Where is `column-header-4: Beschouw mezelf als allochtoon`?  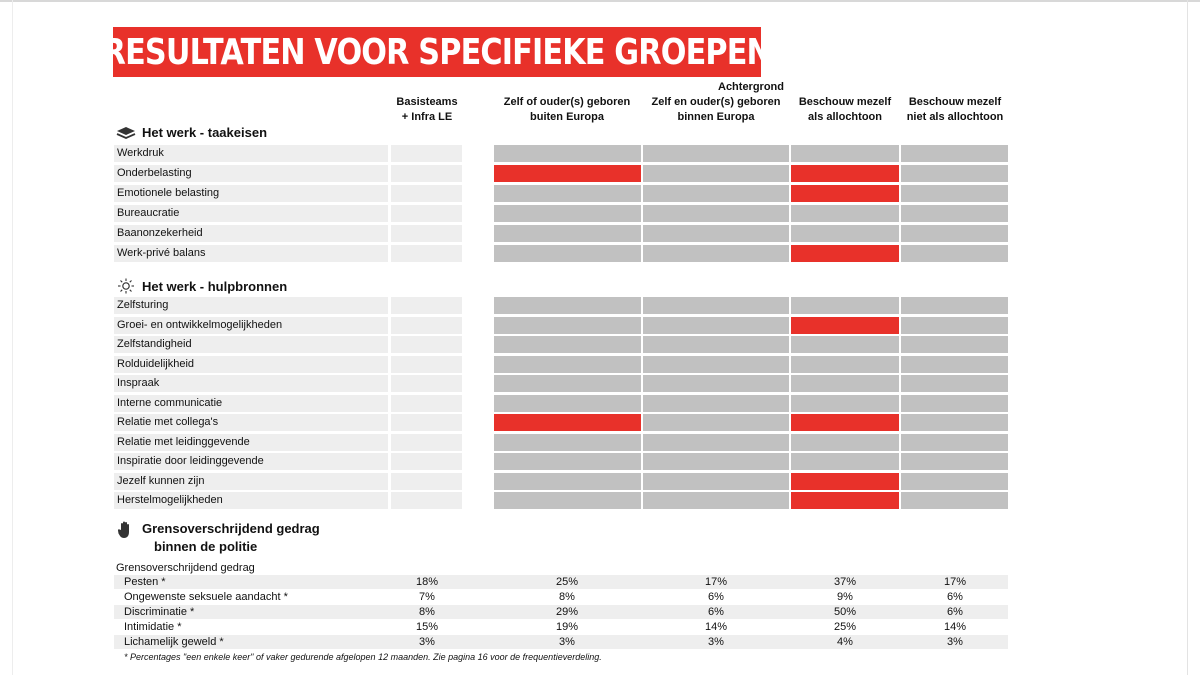
column-header-4: Beschouw mezelf als allochtoon is located at coordinates (845, 109).